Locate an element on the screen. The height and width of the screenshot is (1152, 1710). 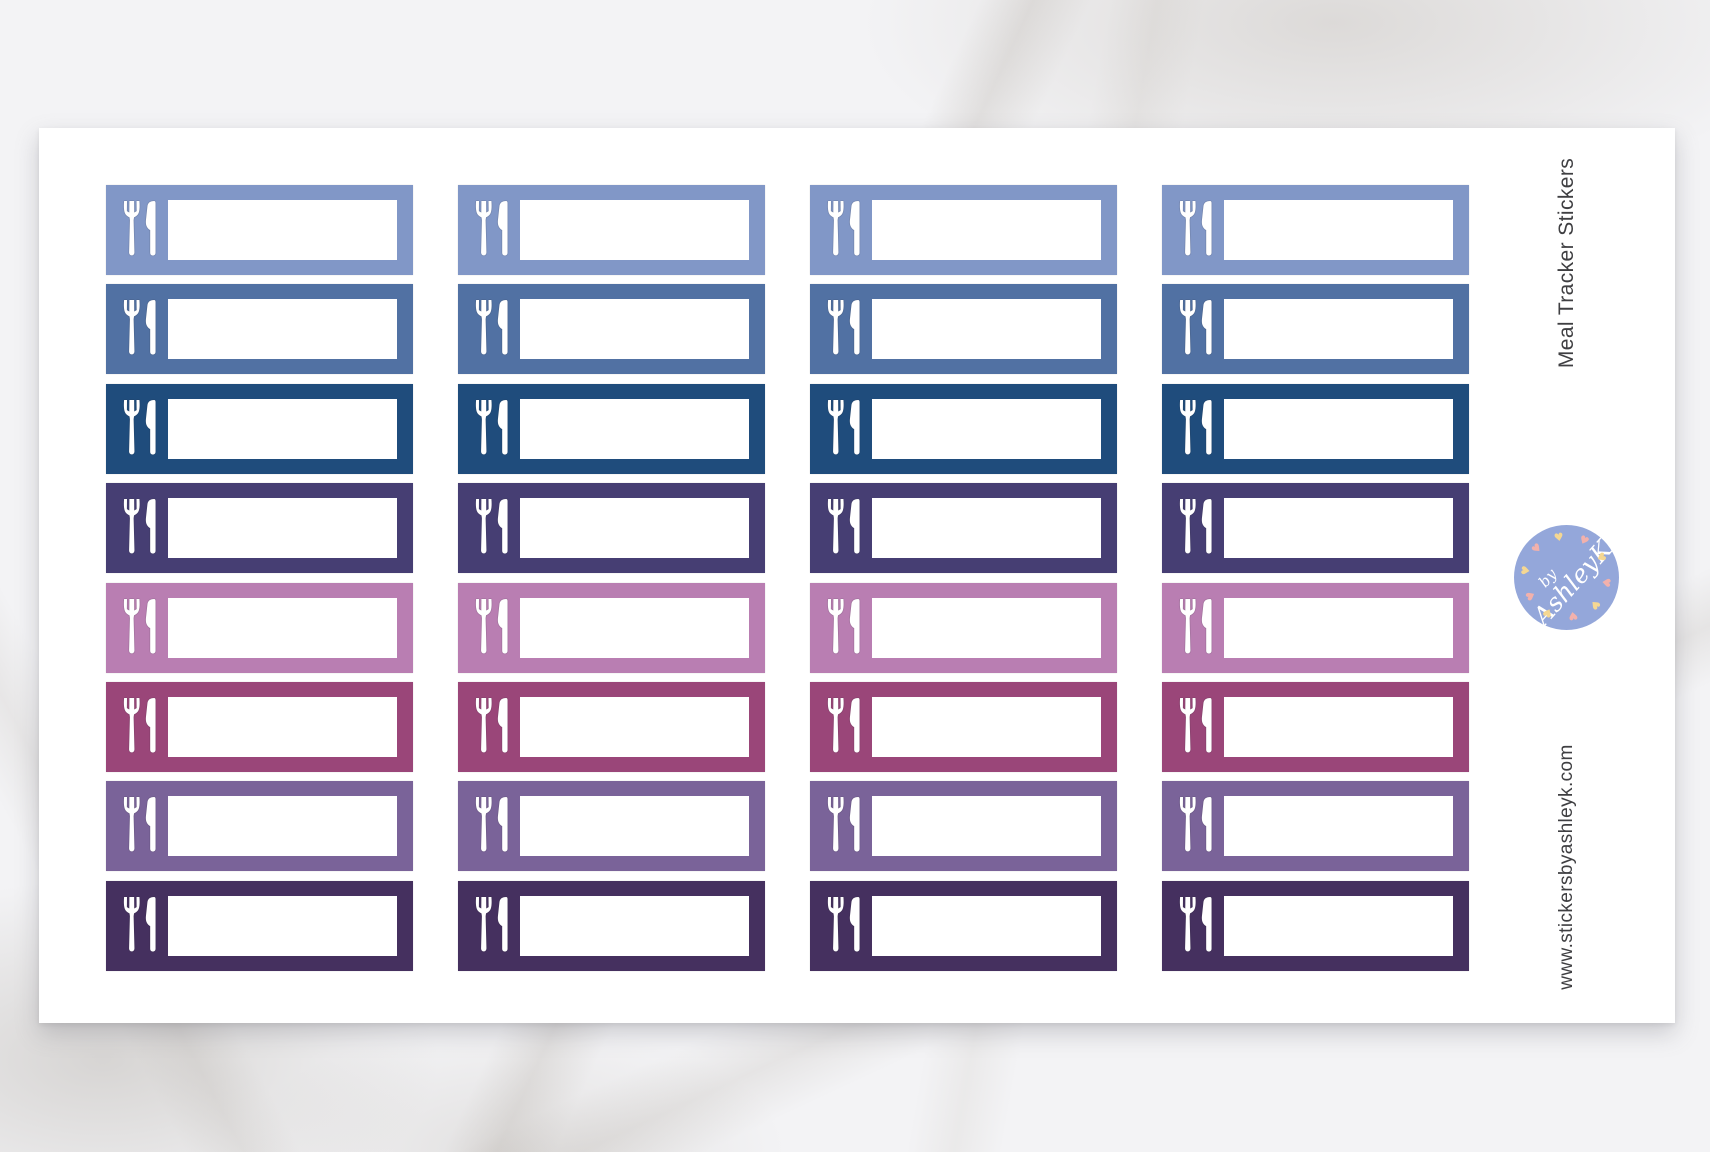
brand-logo: by AshleyK ♥ ♥ ♥ ♥ ♥ ♥ ♥ ♥ ♥ ♥ is located at coordinates (1566, 578).